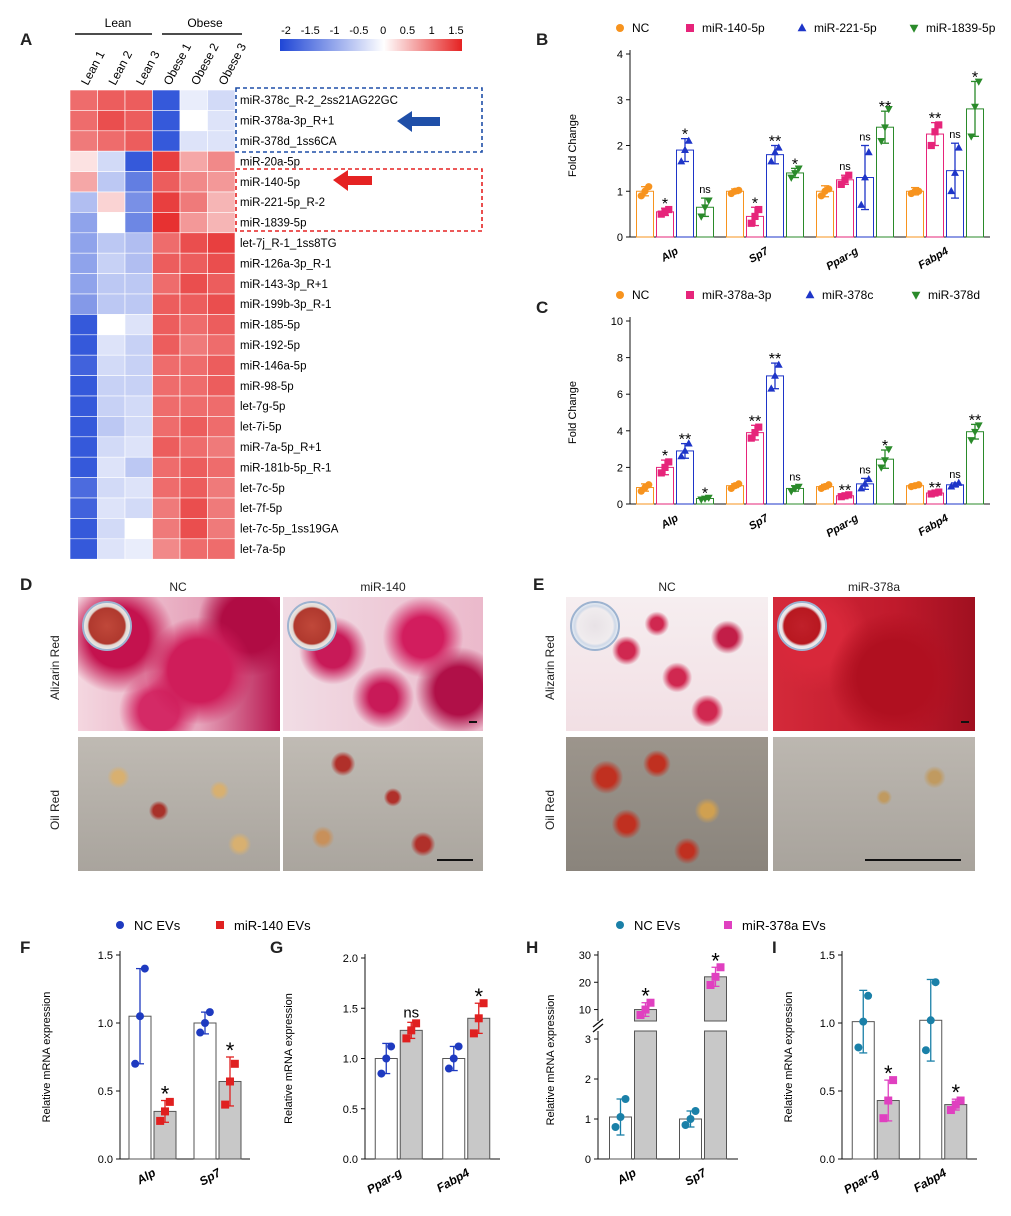 The width and height of the screenshot is (1011, 1216). What do you see at coordinates (641, 28) in the screenshot?
I see `legend-label: NC` at bounding box center [641, 28].